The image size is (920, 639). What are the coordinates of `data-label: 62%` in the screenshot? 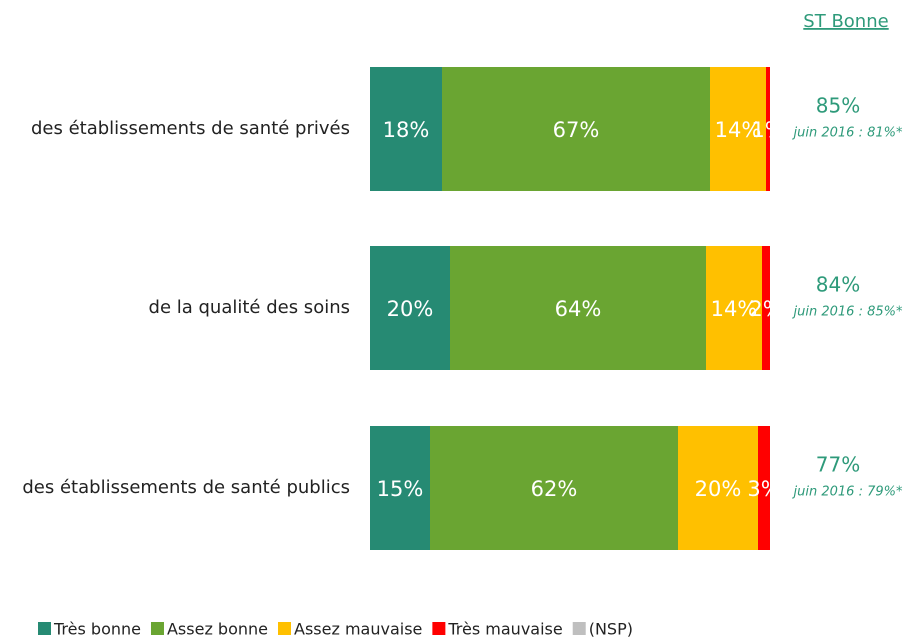 It's located at (554, 489).